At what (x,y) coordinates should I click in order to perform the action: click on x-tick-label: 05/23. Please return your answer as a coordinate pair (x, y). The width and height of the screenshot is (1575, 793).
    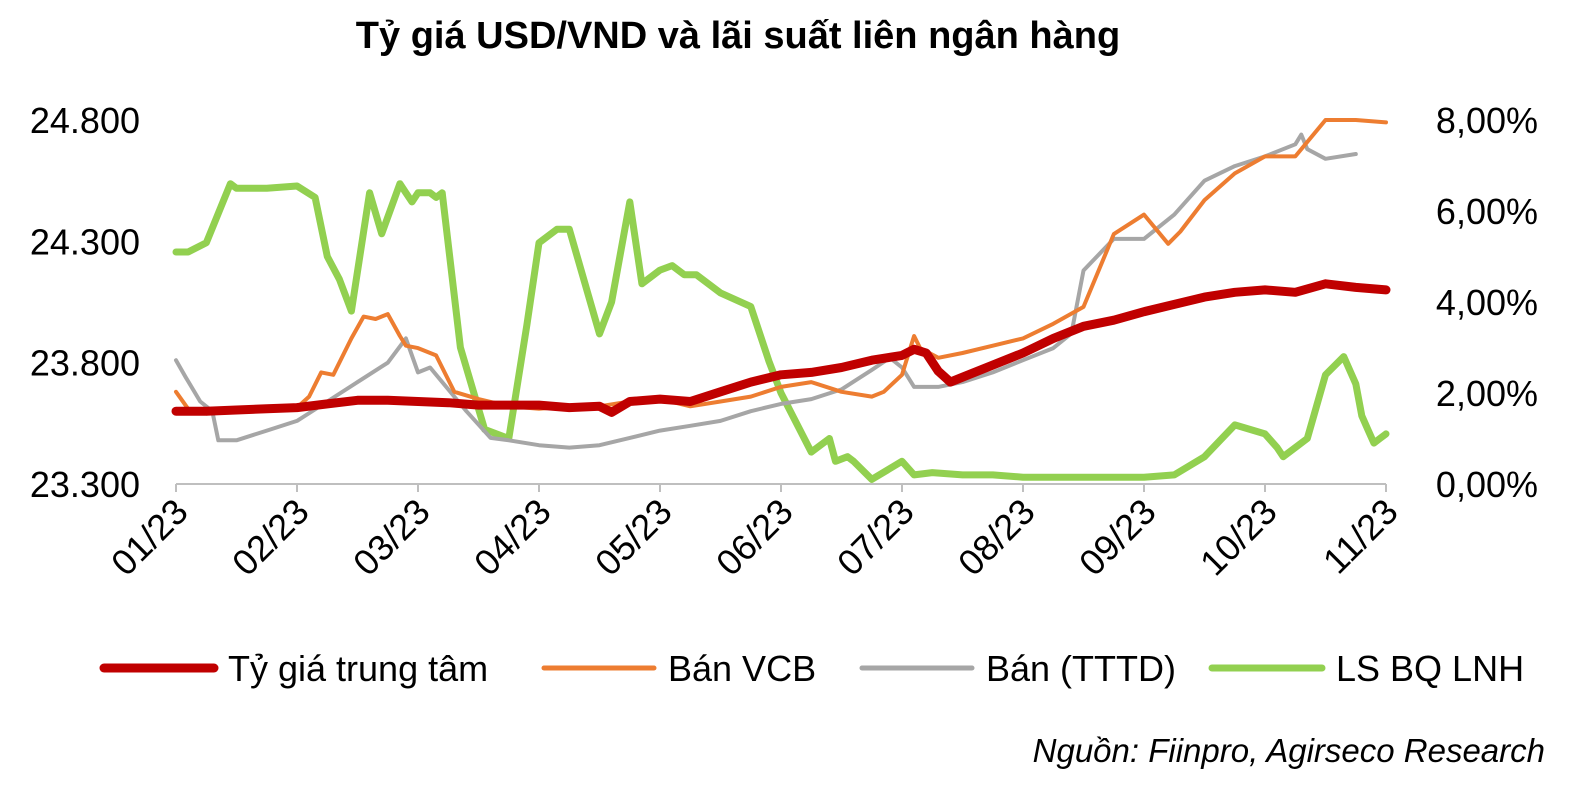
    Looking at the image, I should click on (633, 537).